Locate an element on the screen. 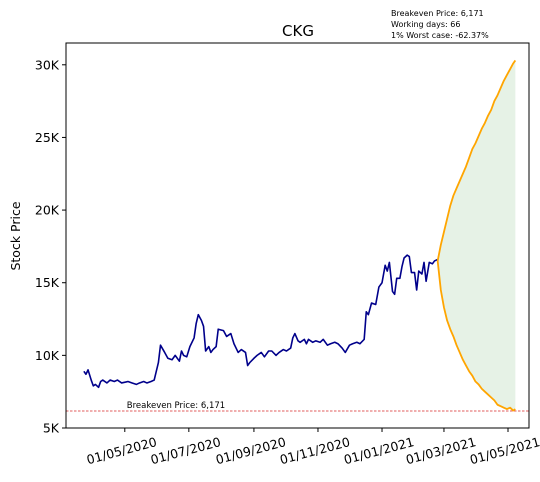  projection-range-band-layer is located at coordinates (477, 235).